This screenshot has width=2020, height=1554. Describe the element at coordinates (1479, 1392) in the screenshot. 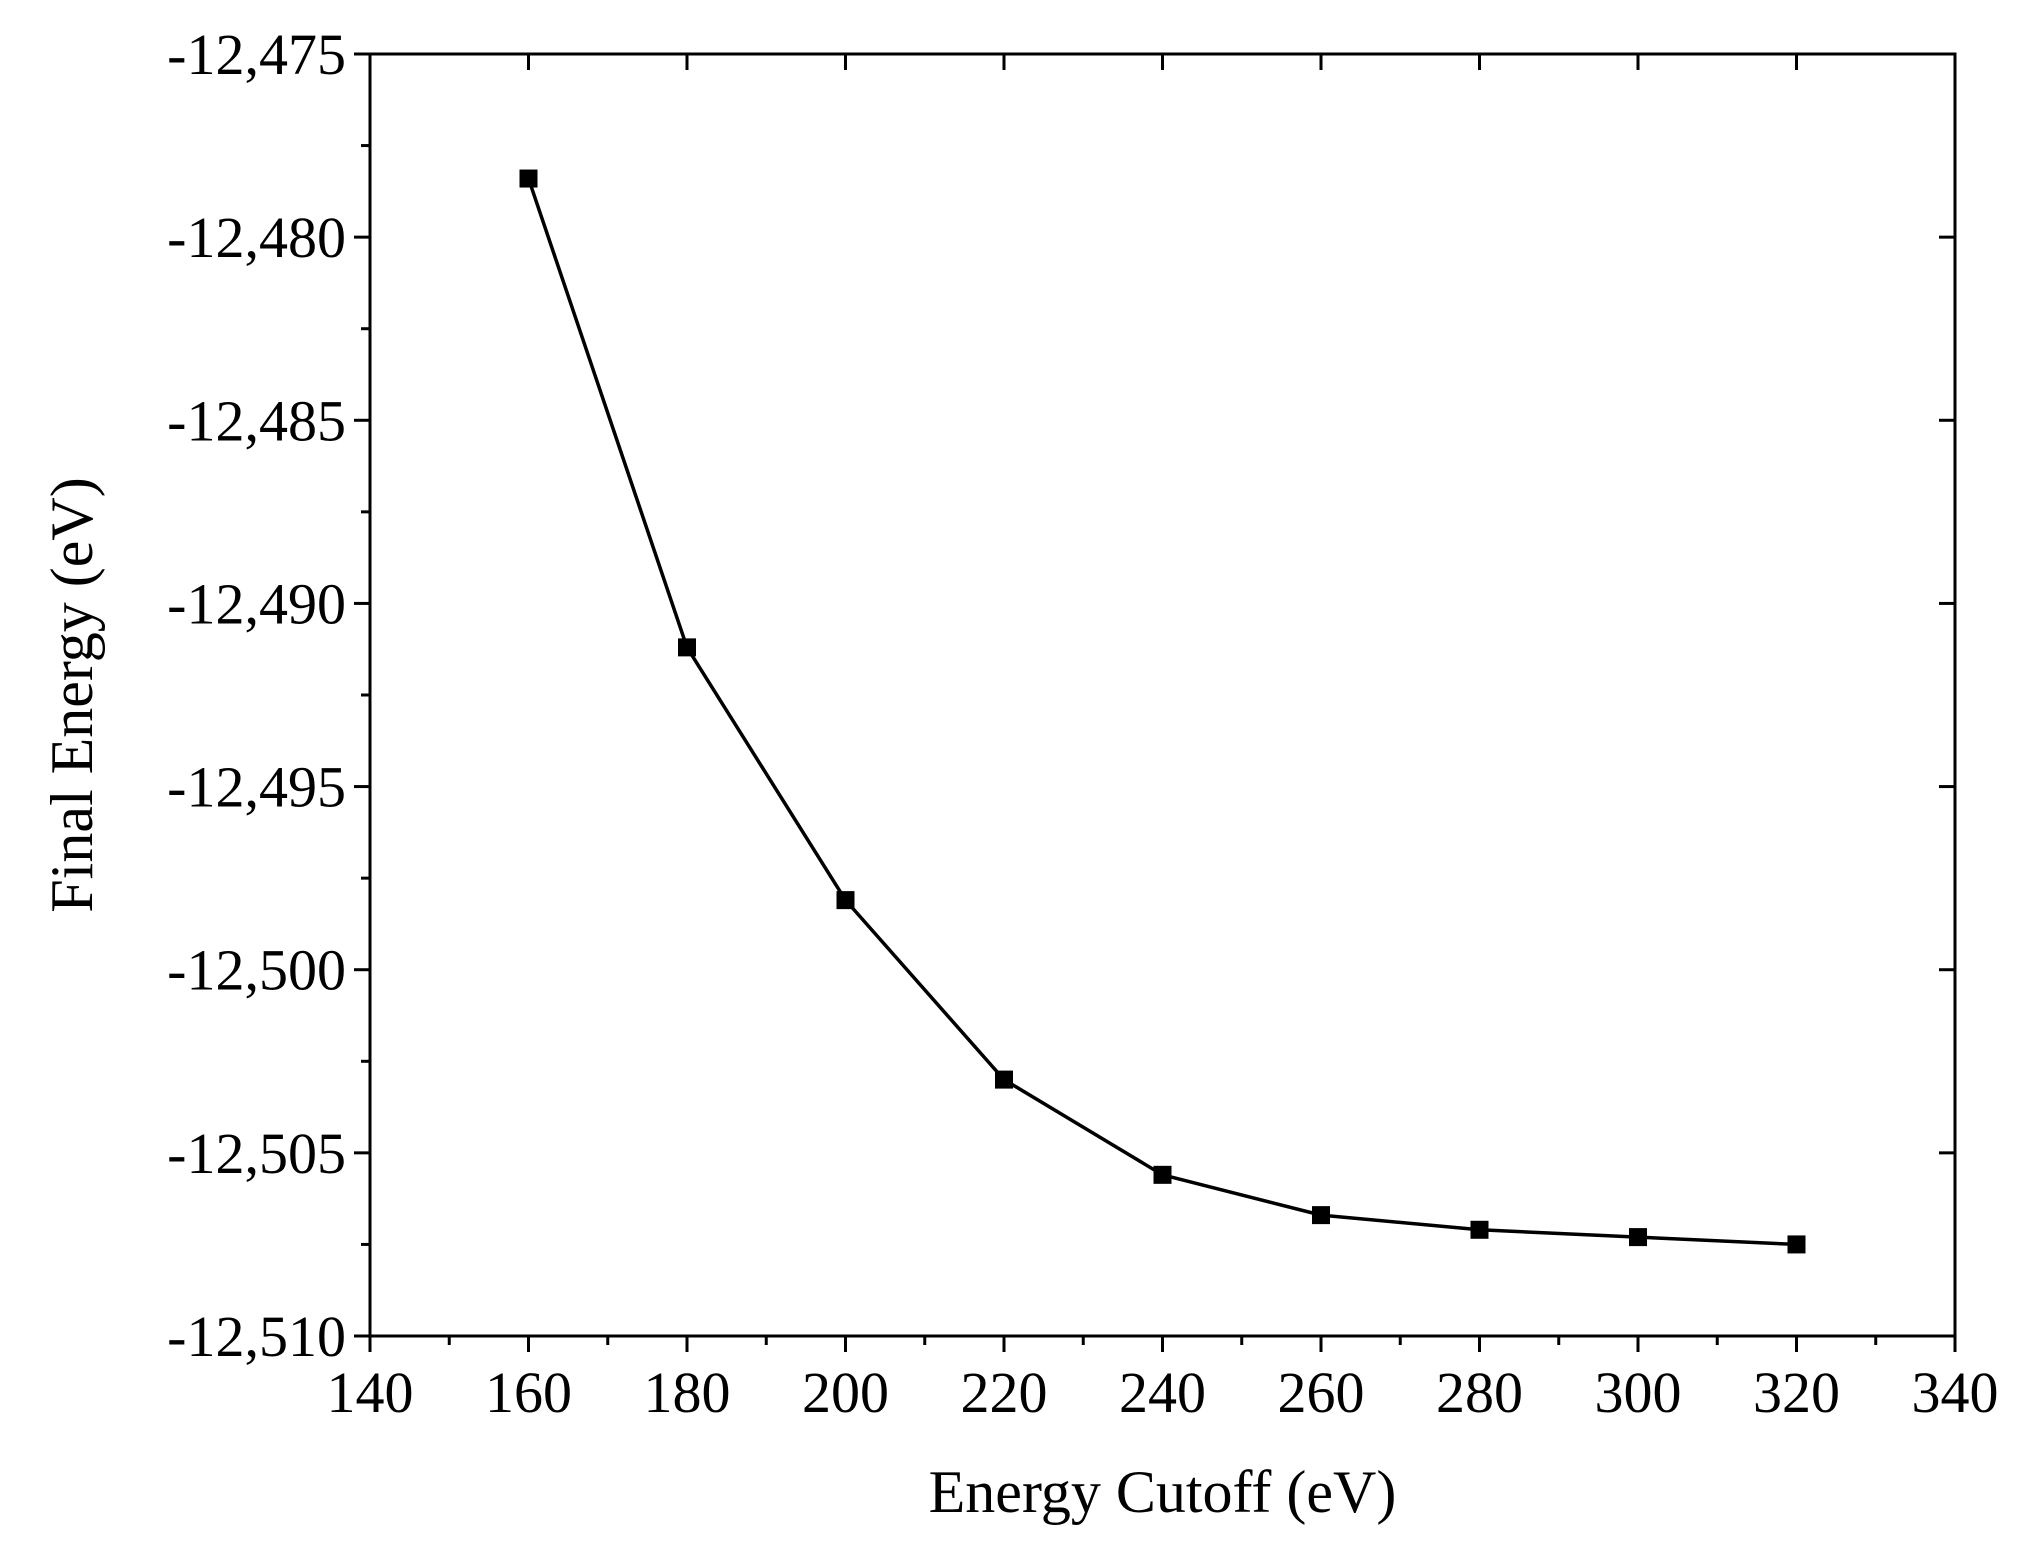

I see `x-tick-label: 280` at that location.